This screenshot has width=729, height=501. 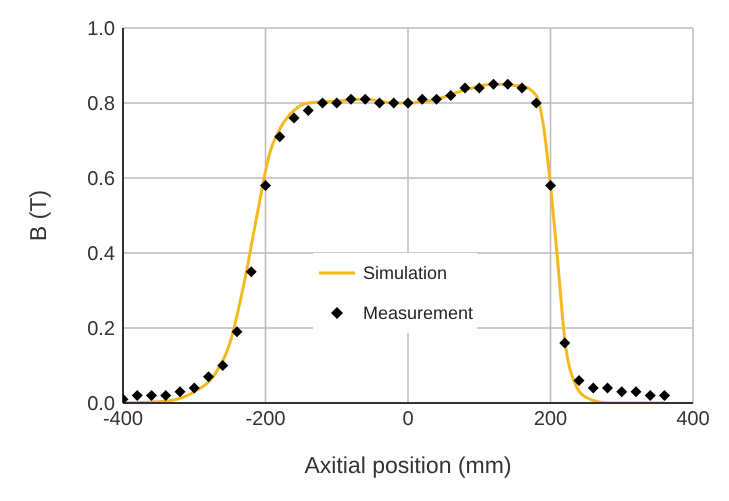 I want to click on x-tick-label: 0, so click(x=408, y=419).